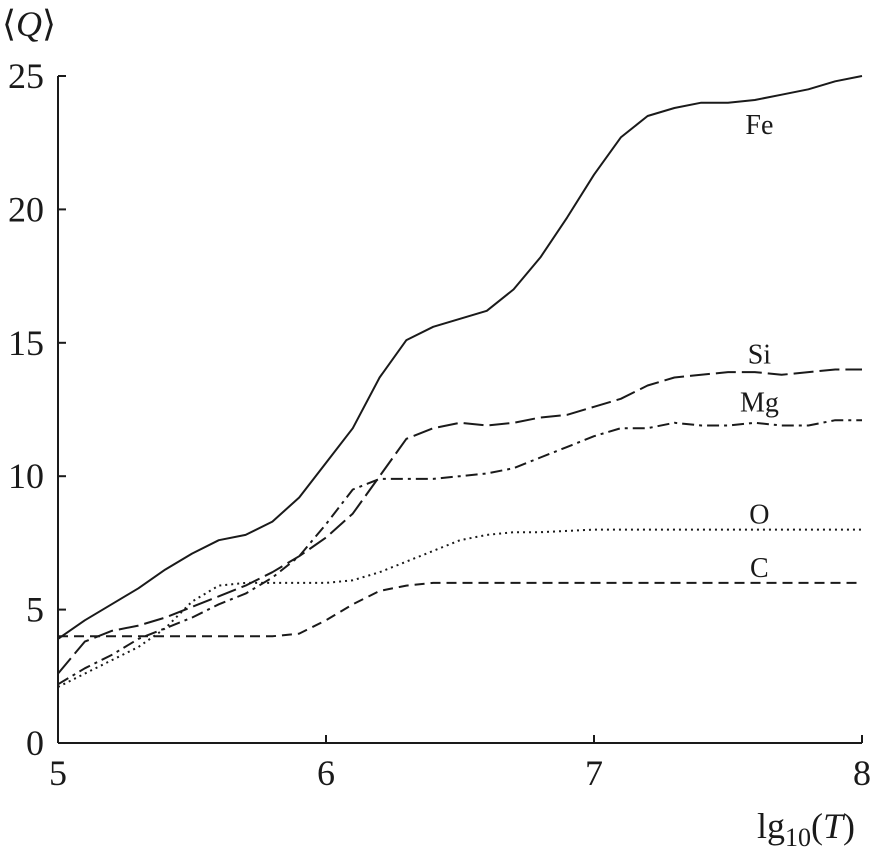  I want to click on y-axis-label: ⟨Q⟩, so click(29, 24).